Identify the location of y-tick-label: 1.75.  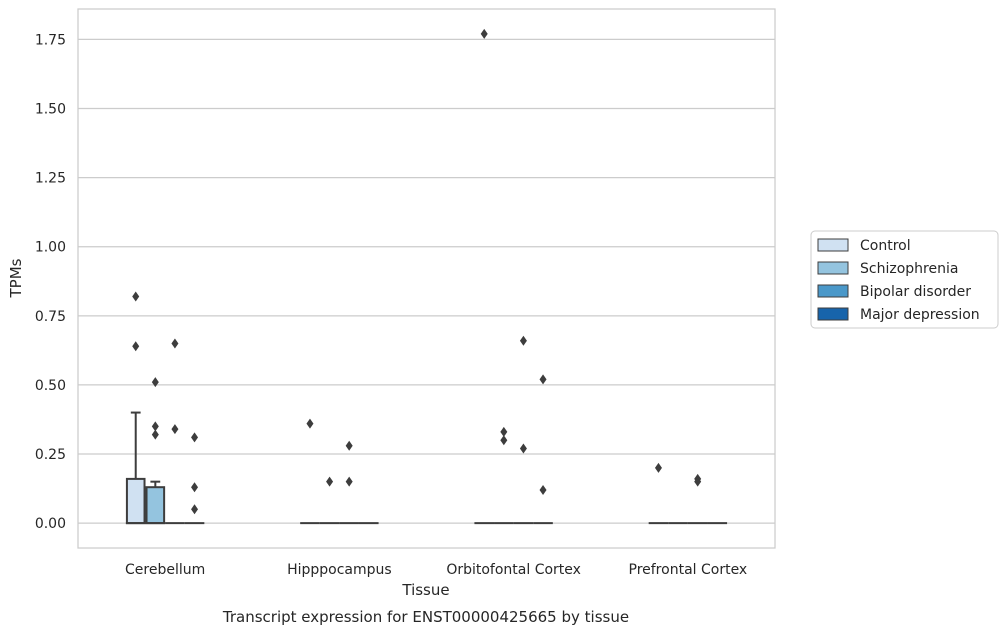
(50, 40).